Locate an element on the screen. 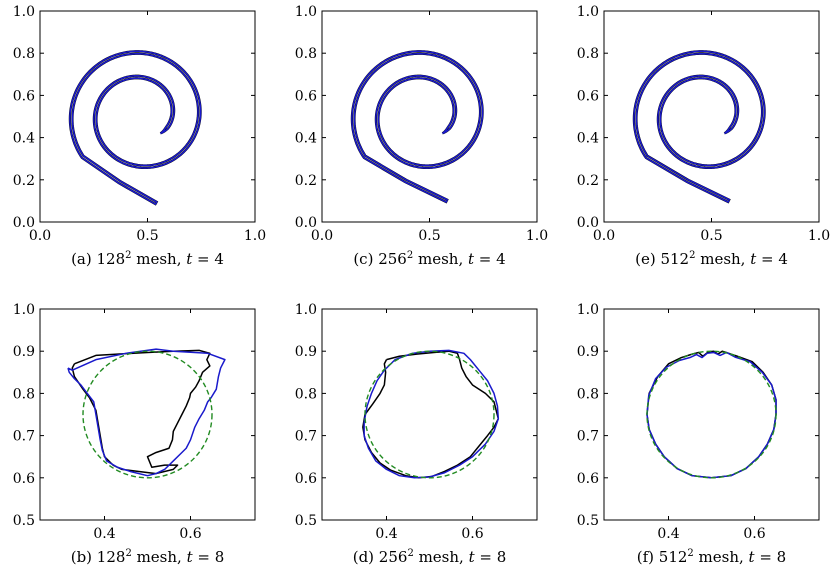  caption-a: (a) 1282 mesh, t = 4 is located at coordinates (147, 259).